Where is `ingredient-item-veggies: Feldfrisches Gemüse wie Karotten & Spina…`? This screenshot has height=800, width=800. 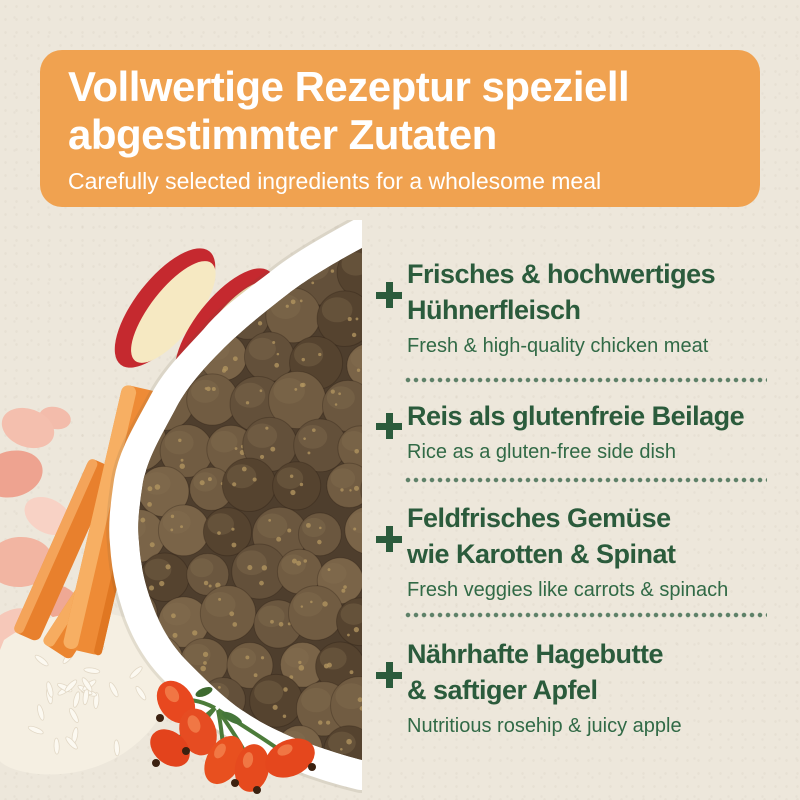 ingredient-item-veggies: Feldfrisches Gemüse wie Karotten & Spina… is located at coordinates (588, 551).